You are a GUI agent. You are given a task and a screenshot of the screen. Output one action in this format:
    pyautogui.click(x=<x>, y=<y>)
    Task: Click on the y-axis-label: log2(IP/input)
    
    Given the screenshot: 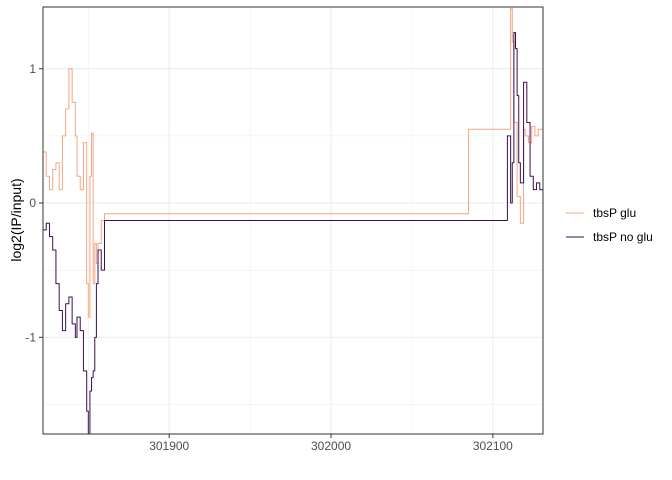 What is the action you would take?
    pyautogui.click(x=16, y=219)
    